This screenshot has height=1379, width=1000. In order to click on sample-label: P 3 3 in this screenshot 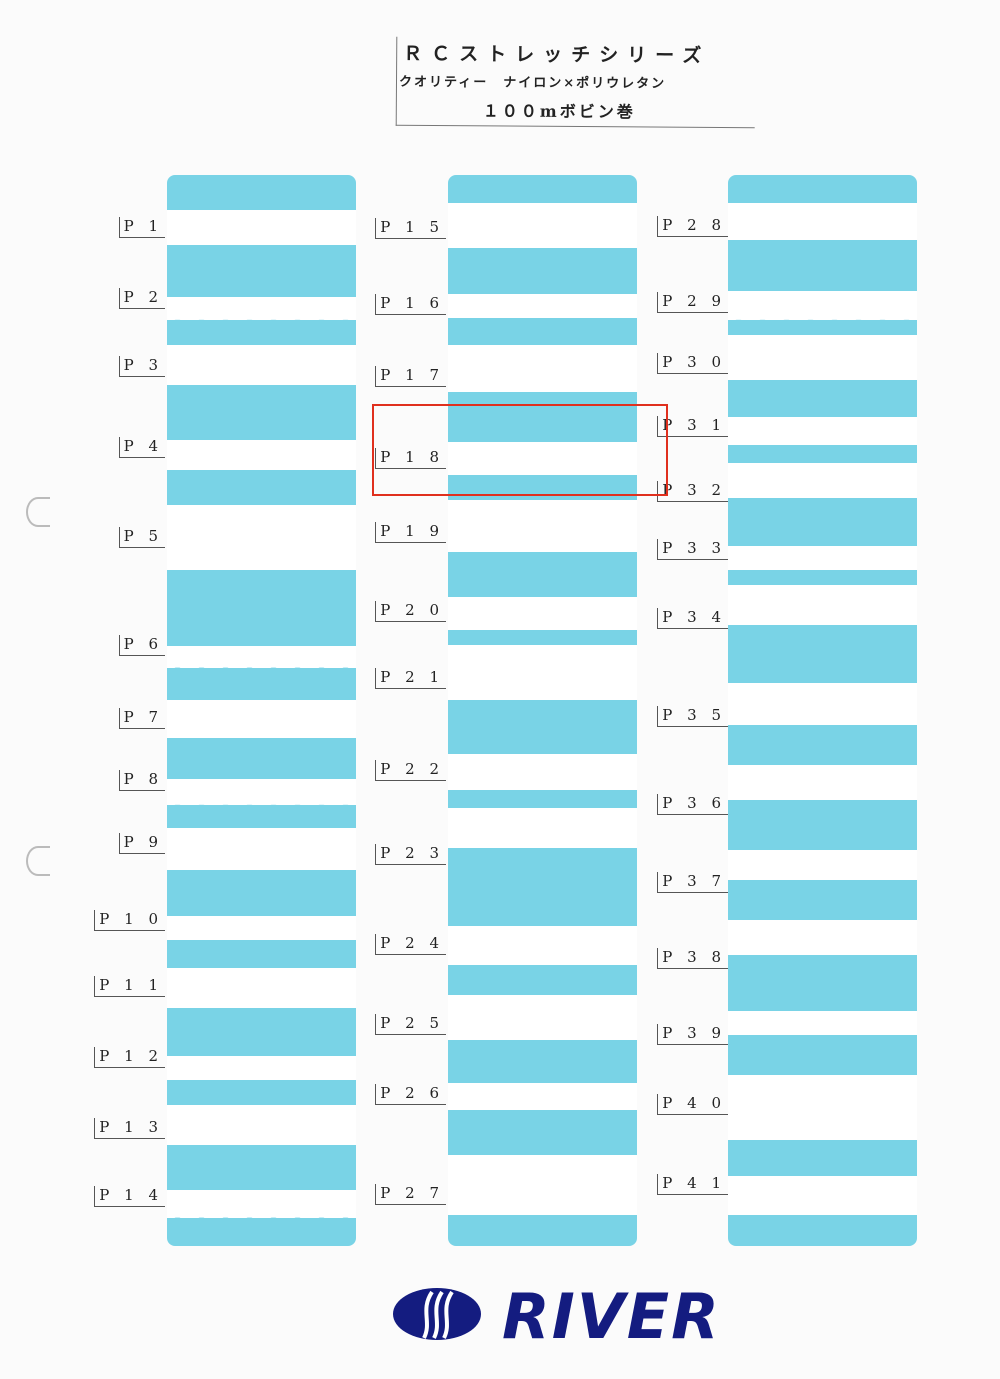, I will do `click(692, 549)`.